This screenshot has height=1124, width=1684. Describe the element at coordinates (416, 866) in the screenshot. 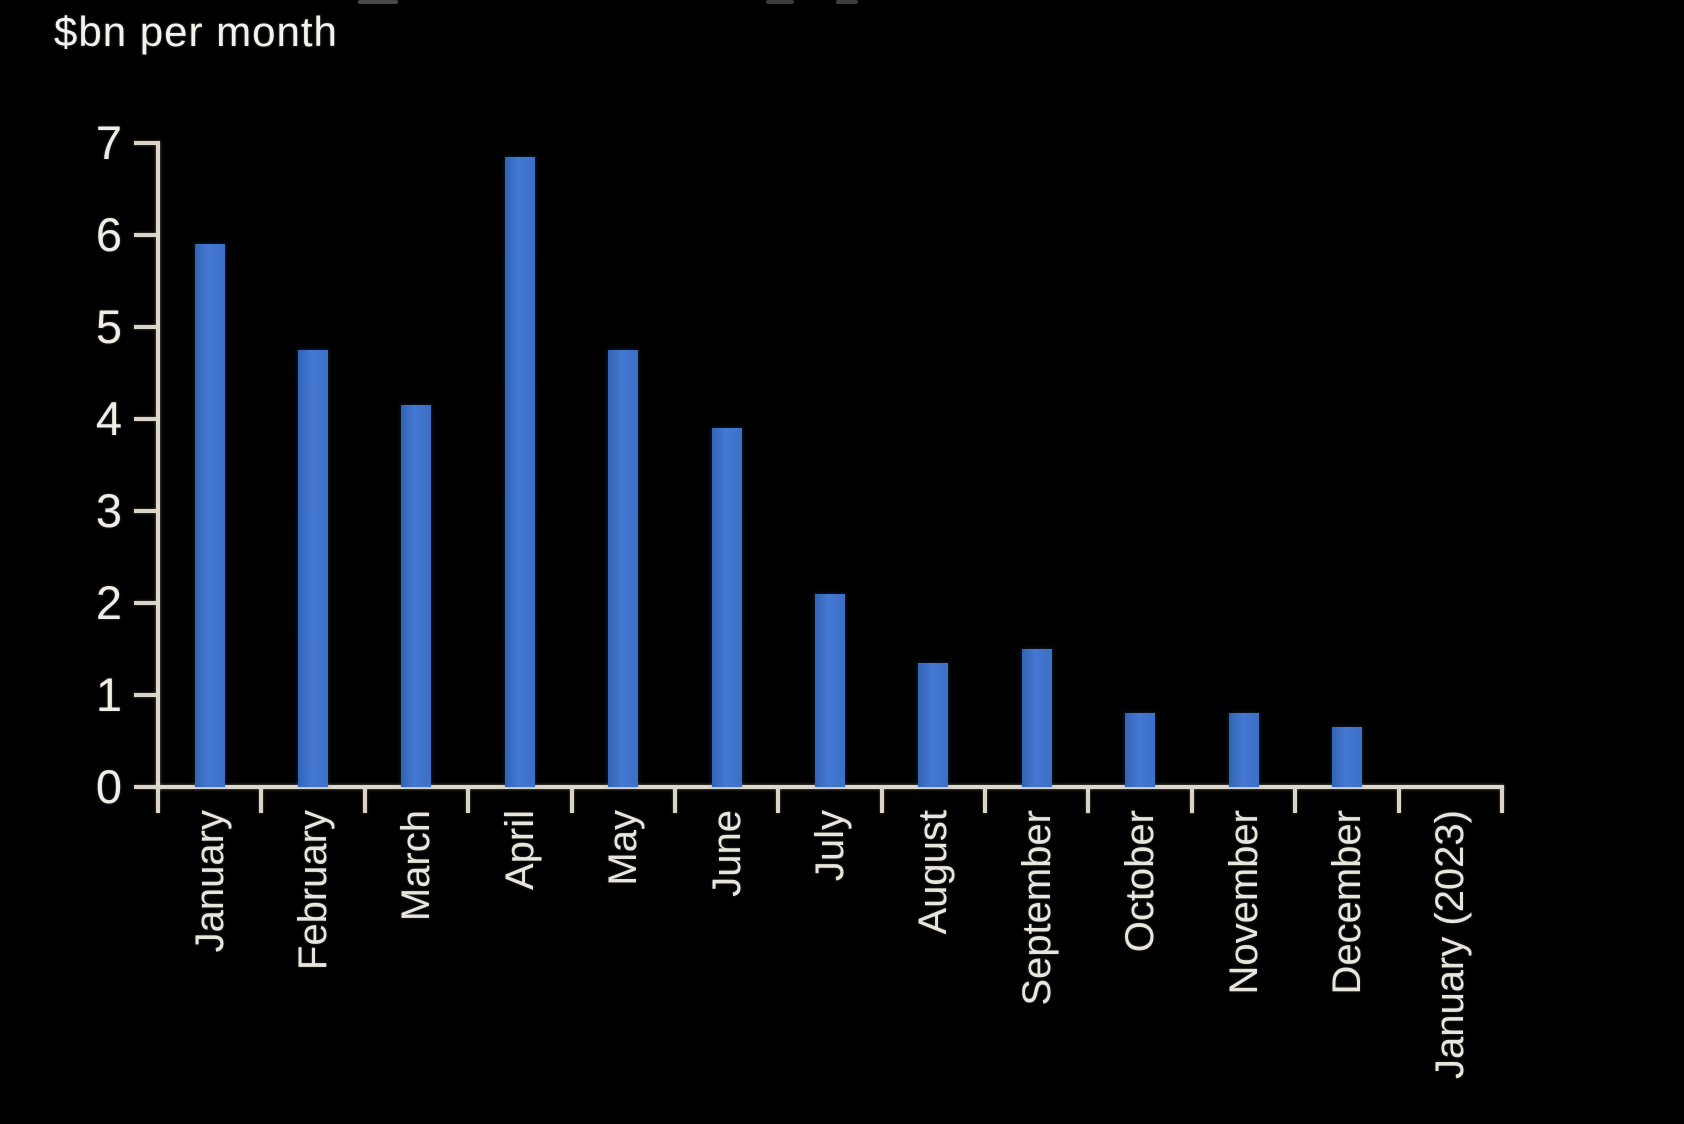

I see `x-tick-label-march: March` at that location.